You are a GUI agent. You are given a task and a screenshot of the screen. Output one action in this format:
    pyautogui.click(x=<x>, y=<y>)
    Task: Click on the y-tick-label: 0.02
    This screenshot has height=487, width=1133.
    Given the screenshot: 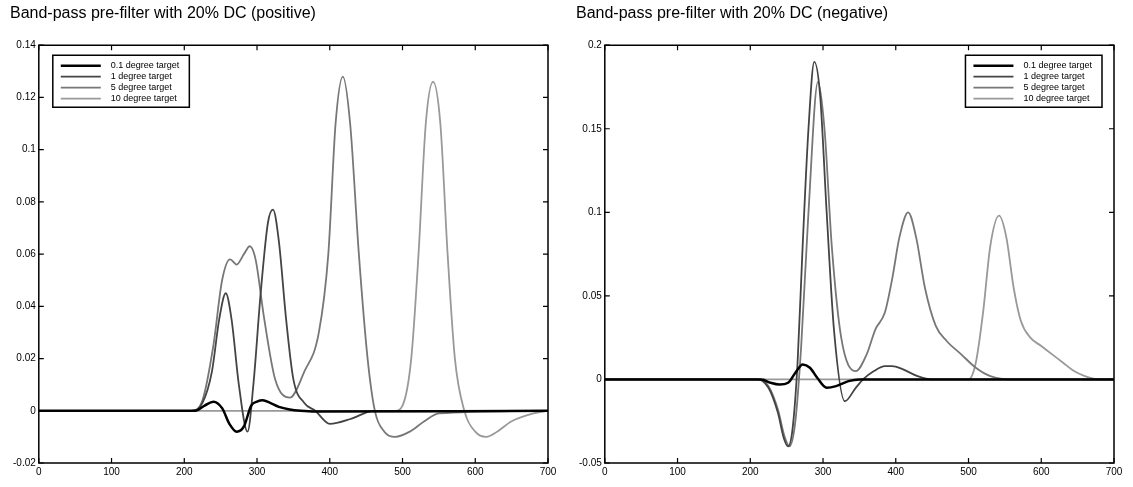 What is the action you would take?
    pyautogui.click(x=26, y=358)
    